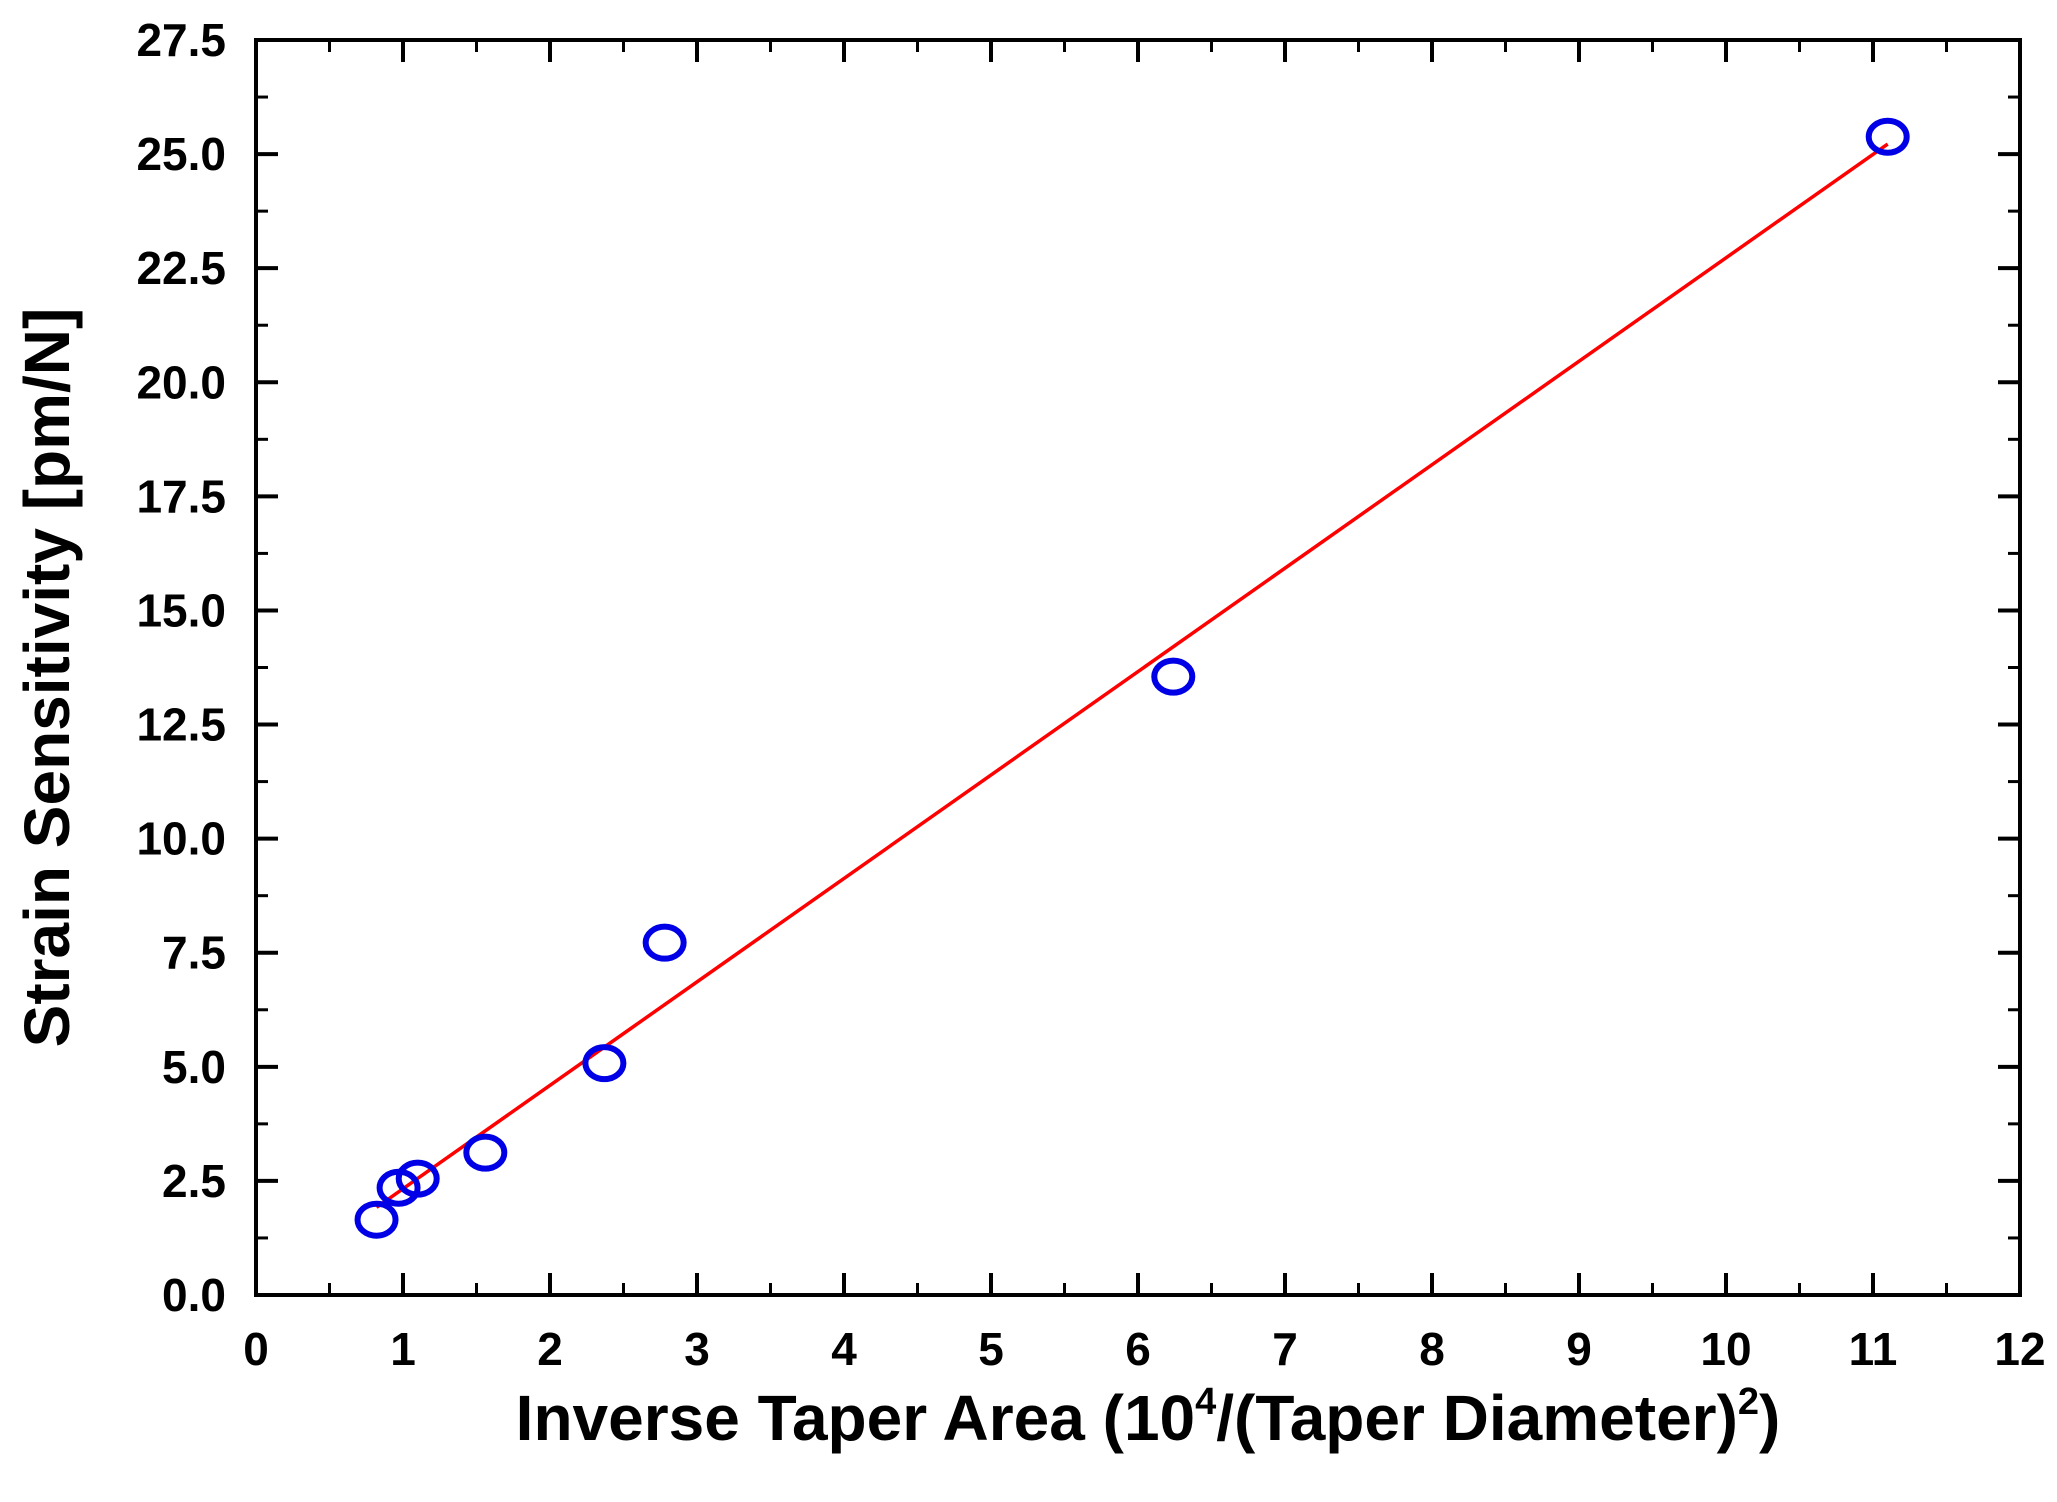  Describe the element at coordinates (181, 154) in the screenshot. I see `y-tick-label: 25.0` at that location.